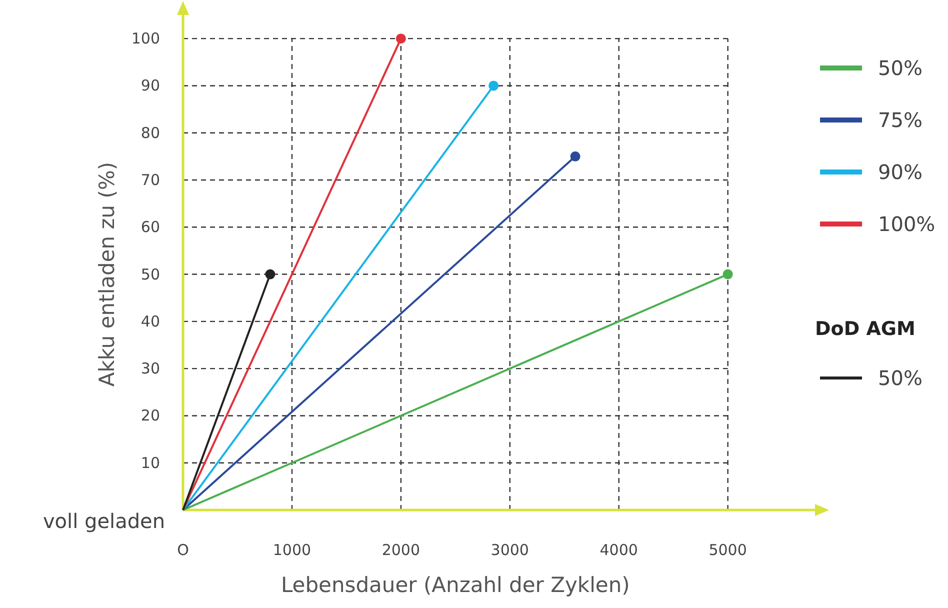  Describe the element at coordinates (907, 224) in the screenshot. I see `legend-label: 100%` at that location.